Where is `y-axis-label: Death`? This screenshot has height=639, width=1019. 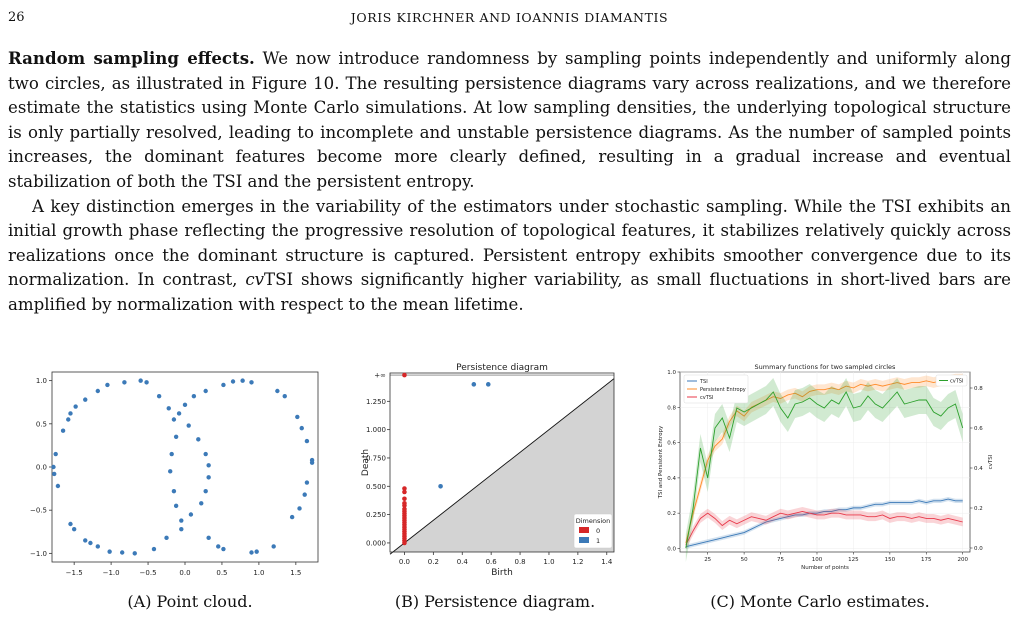 y-axis-label: Death is located at coordinates (366, 462).